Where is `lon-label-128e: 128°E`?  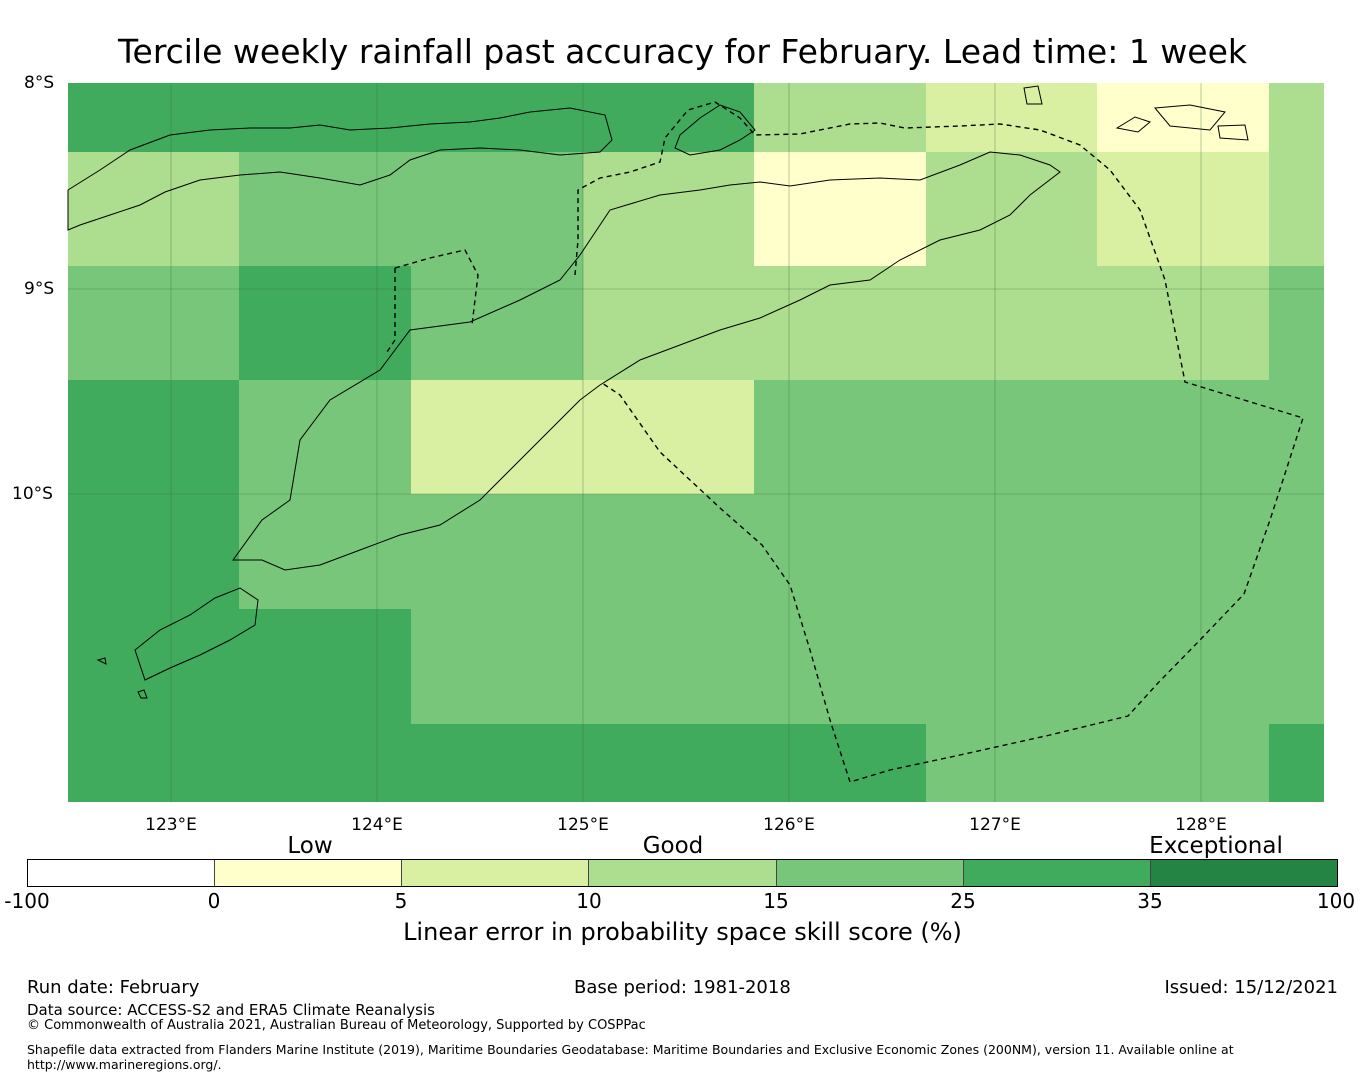
lon-label-128e: 128°E is located at coordinates (1201, 825).